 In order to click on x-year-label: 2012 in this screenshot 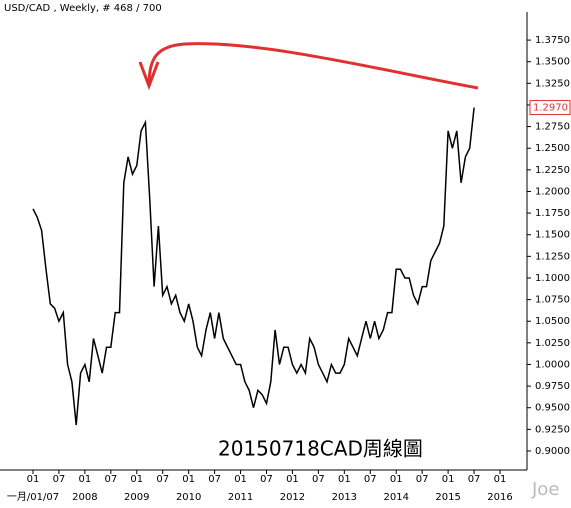, I will do `click(292, 497)`.